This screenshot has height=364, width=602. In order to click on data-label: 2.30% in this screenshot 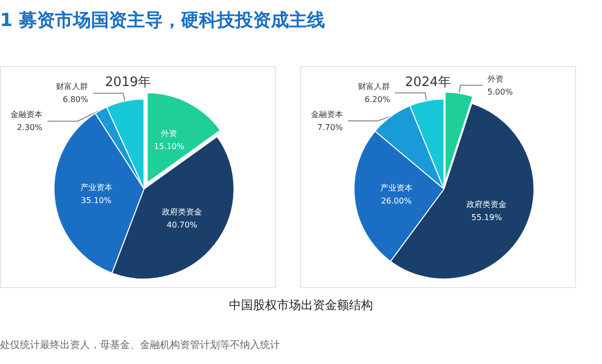, I will do `click(29, 127)`.